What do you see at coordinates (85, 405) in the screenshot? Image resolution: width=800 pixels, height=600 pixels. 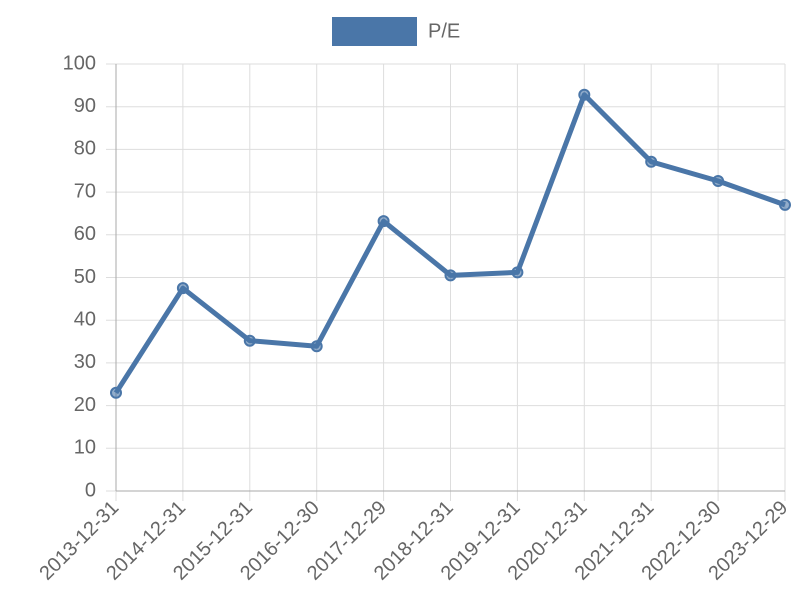 I see `y-tick-label: 20` at bounding box center [85, 405].